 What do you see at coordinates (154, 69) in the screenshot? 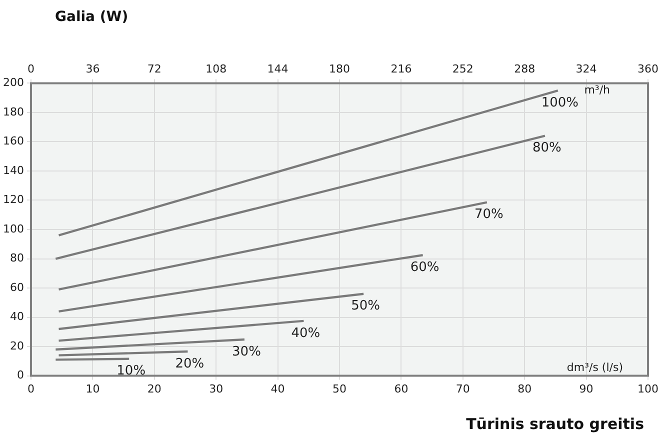
I see `x2-tick-label: 72` at bounding box center [154, 69].